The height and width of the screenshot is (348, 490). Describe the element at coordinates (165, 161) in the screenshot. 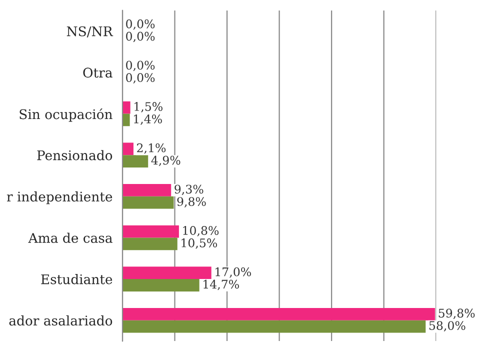

I see `data-label: 4,9%` at that location.